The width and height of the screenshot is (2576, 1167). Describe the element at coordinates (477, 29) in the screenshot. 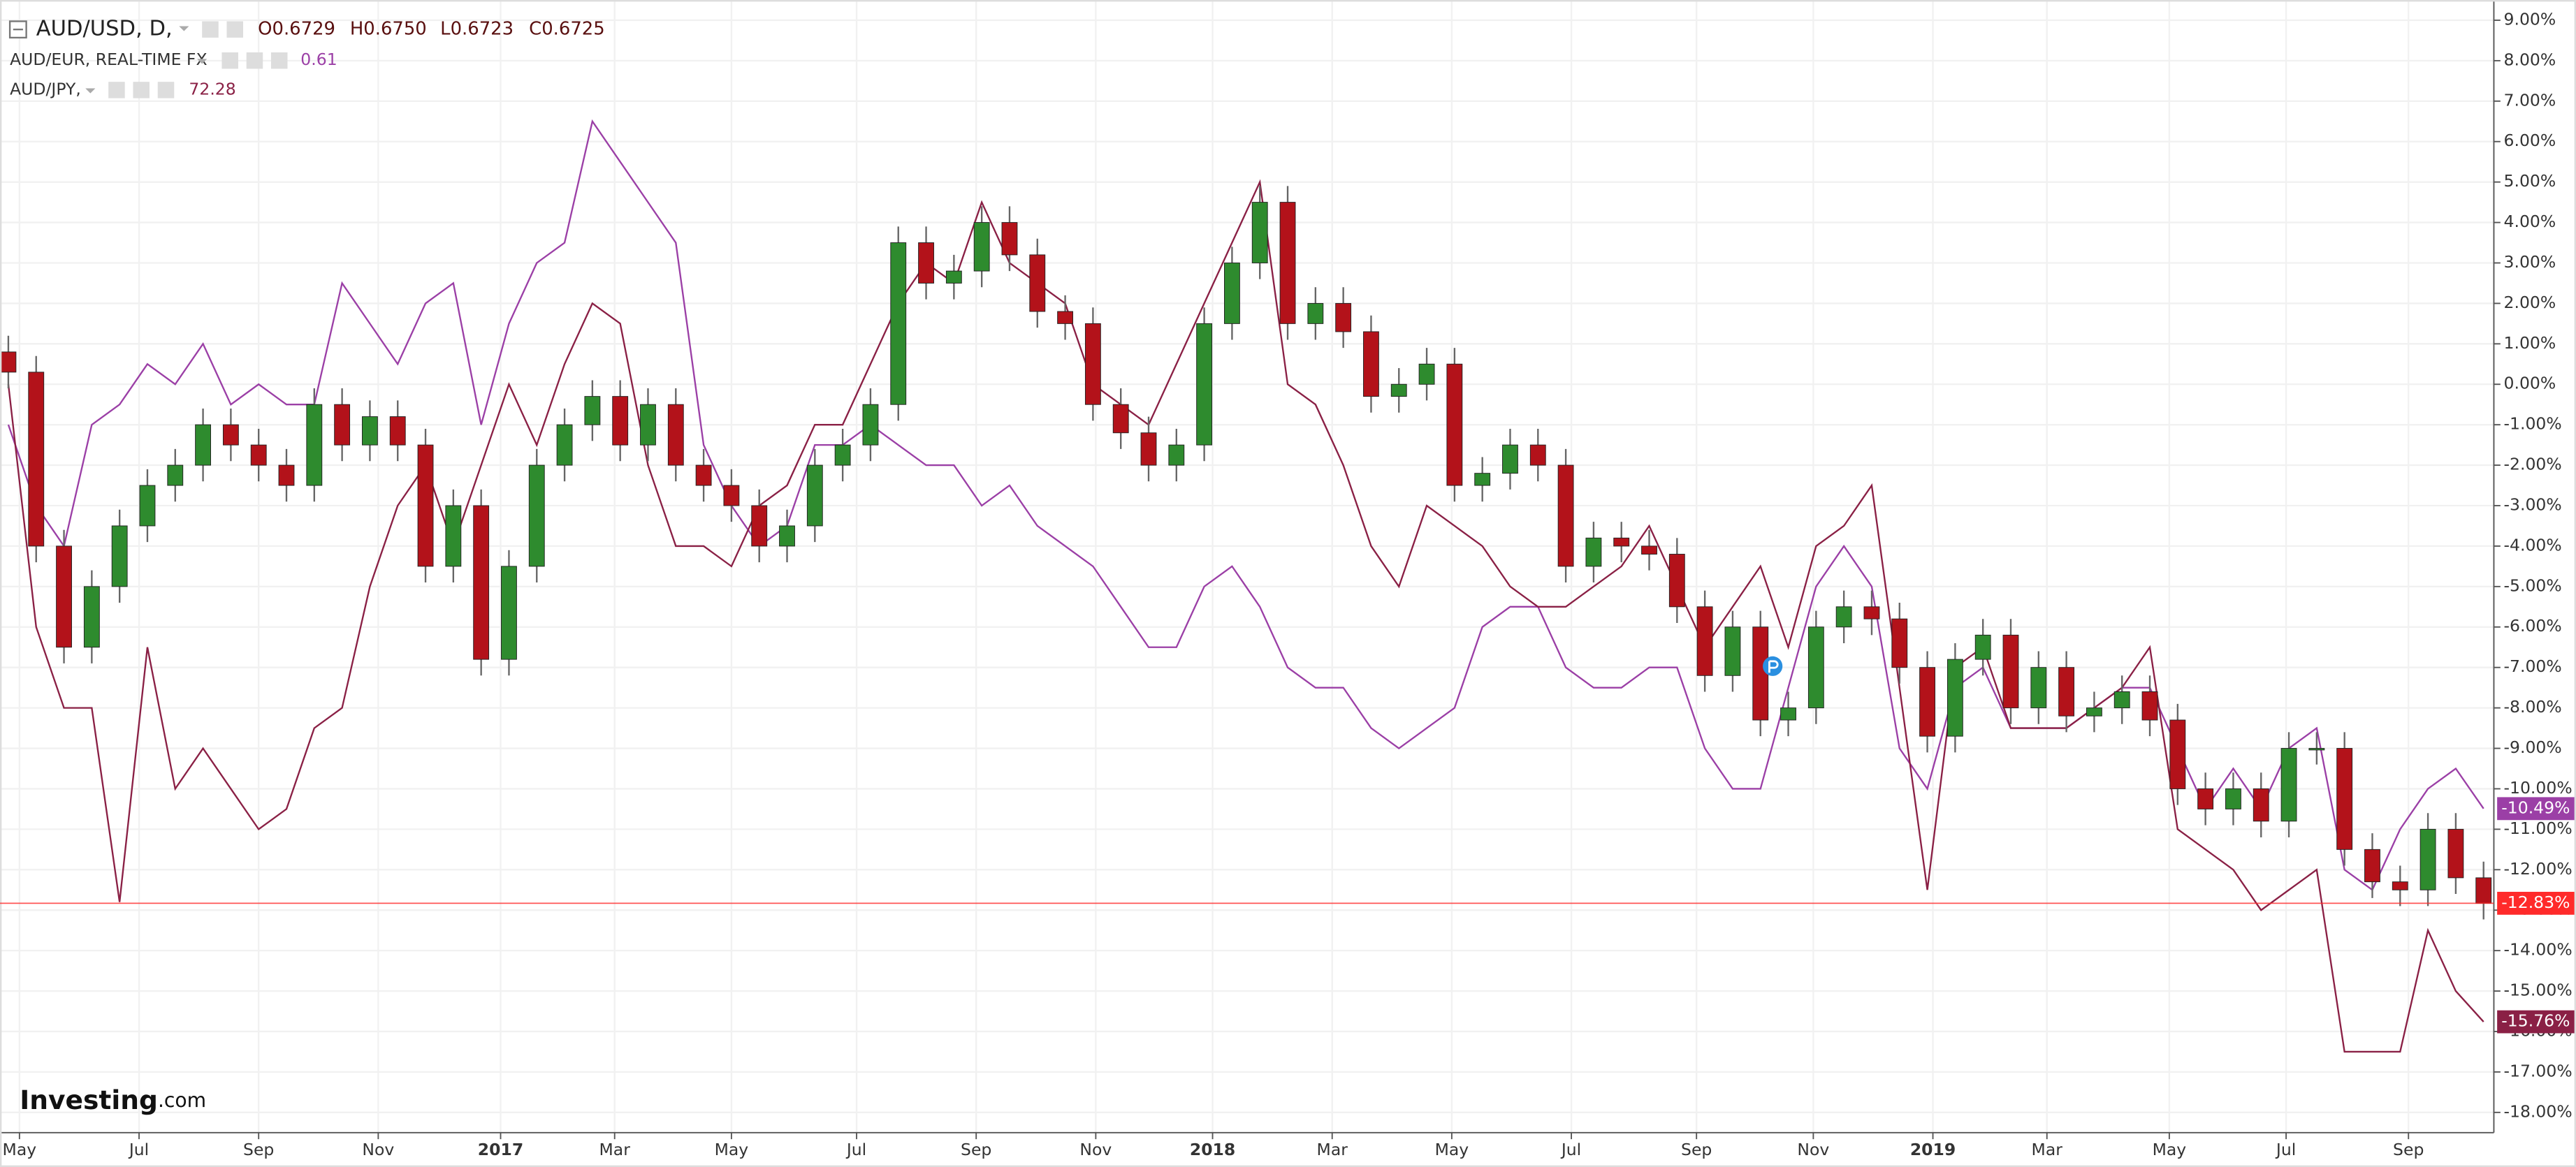

I see `low-label: L0.6723` at that location.